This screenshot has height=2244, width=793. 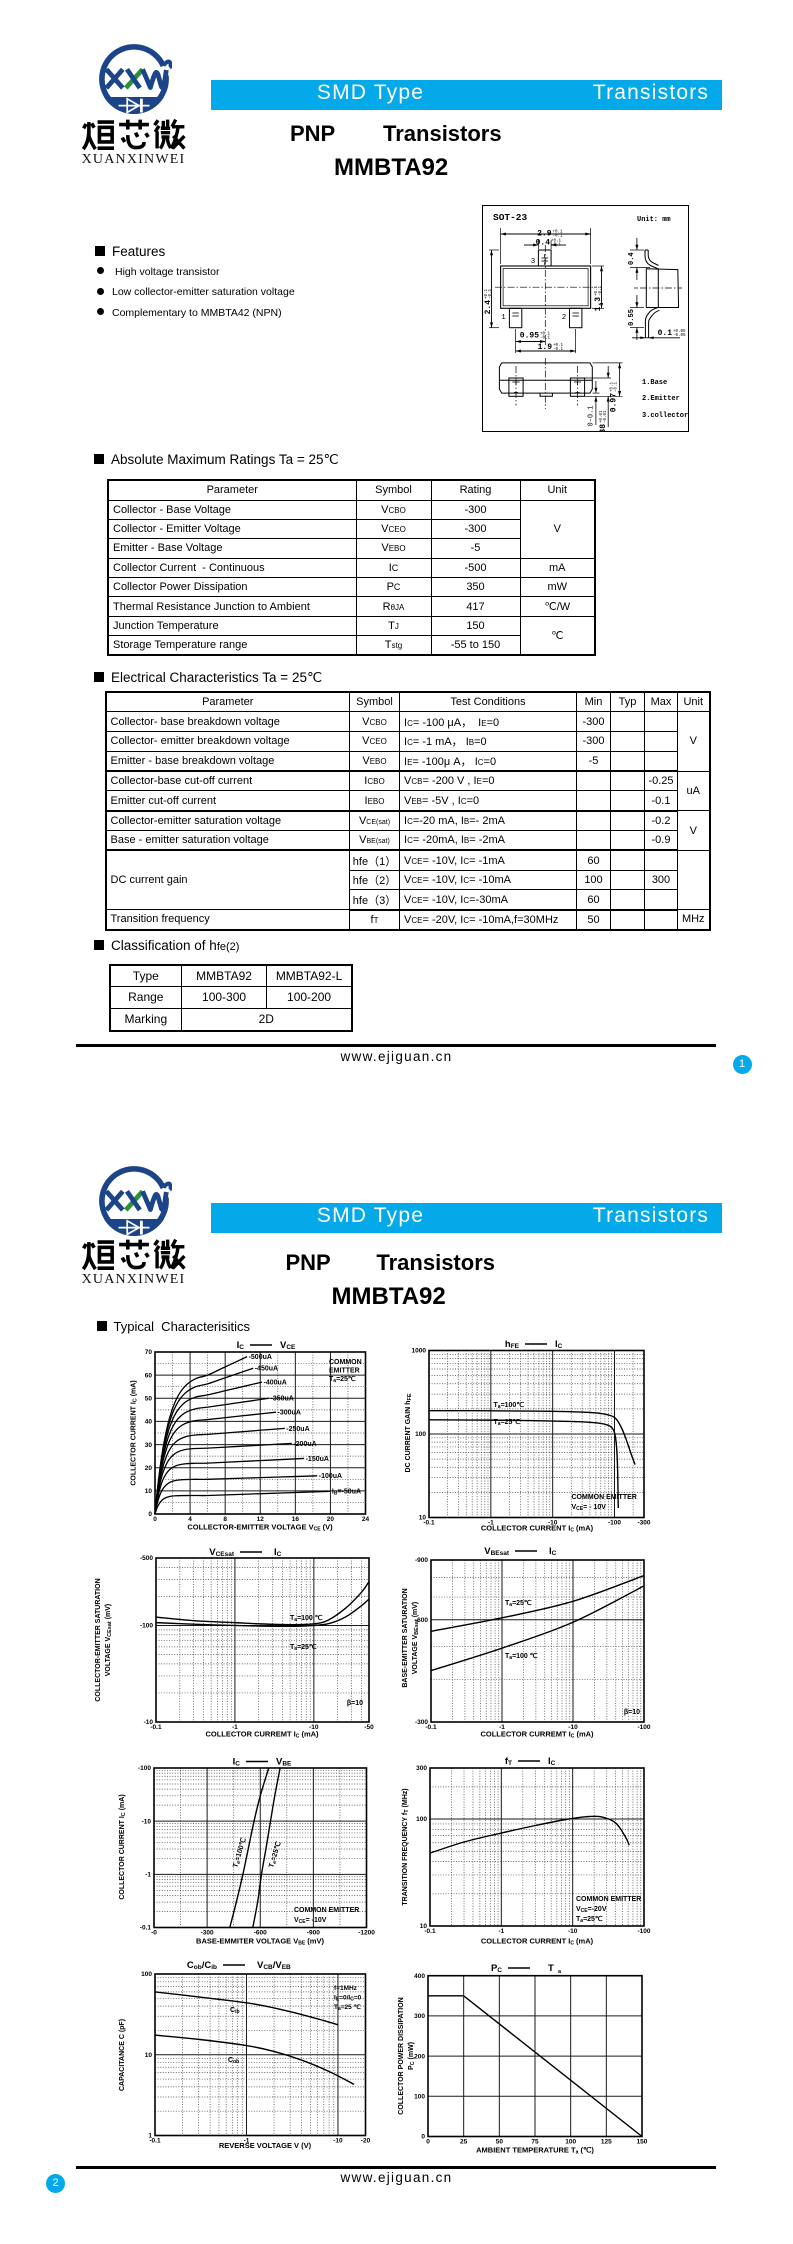 I want to click on svg-text: -250uA, so click(x=297, y=1429).